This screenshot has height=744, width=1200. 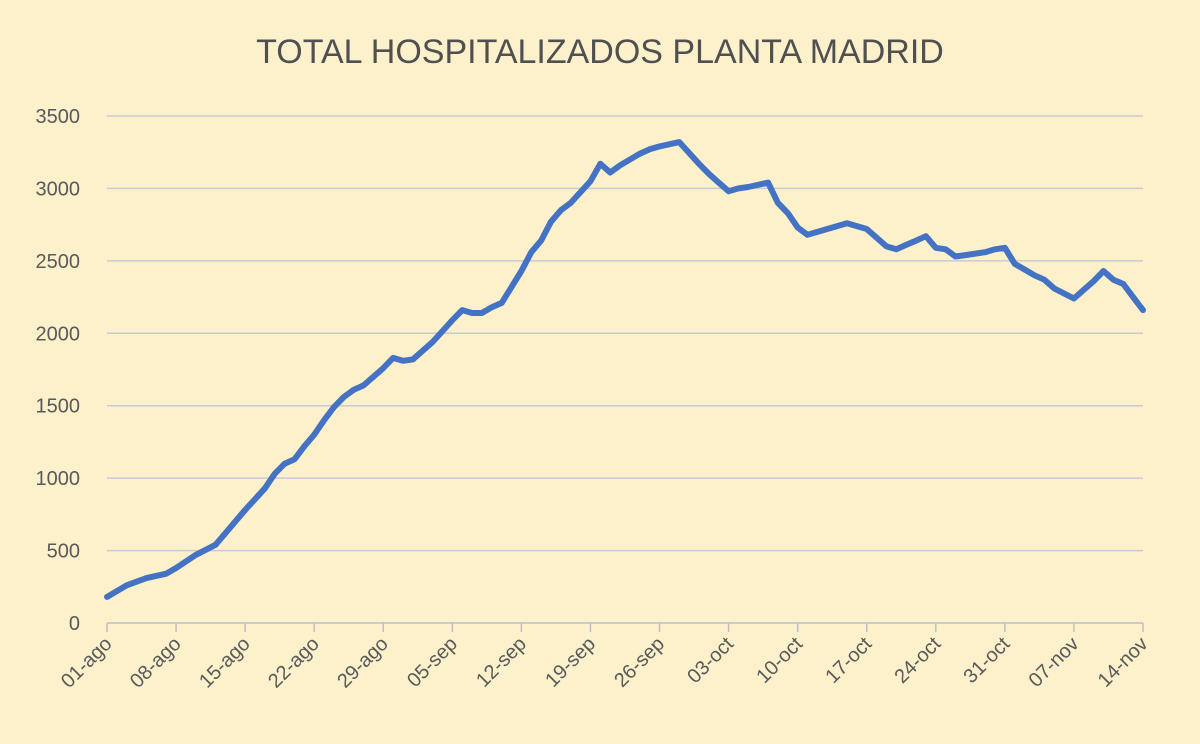 What do you see at coordinates (1123, 662) in the screenshot?
I see `x-tick-label: 14-nov` at bounding box center [1123, 662].